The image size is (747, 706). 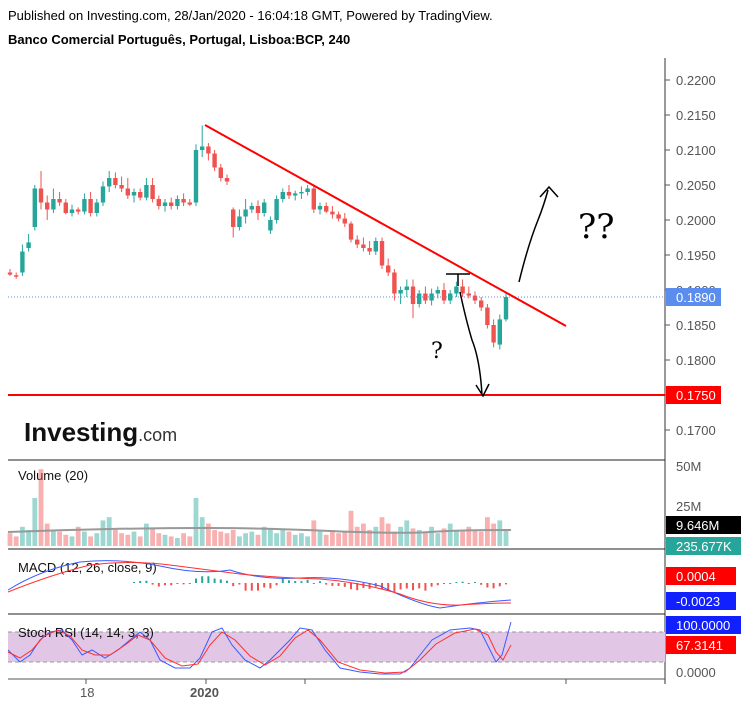 What do you see at coordinates (703, 625) in the screenshot?
I see `stoch-k-label: 100.0000` at bounding box center [703, 625].